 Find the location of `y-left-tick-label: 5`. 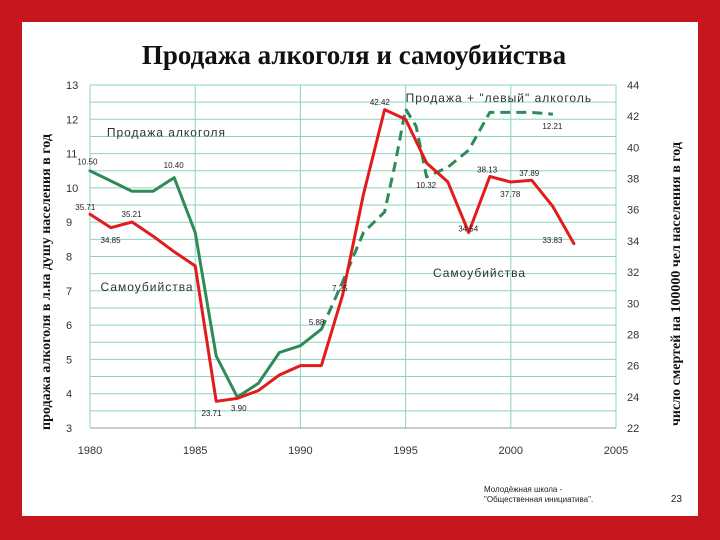

y-left-tick-label: 5 is located at coordinates (69, 360).